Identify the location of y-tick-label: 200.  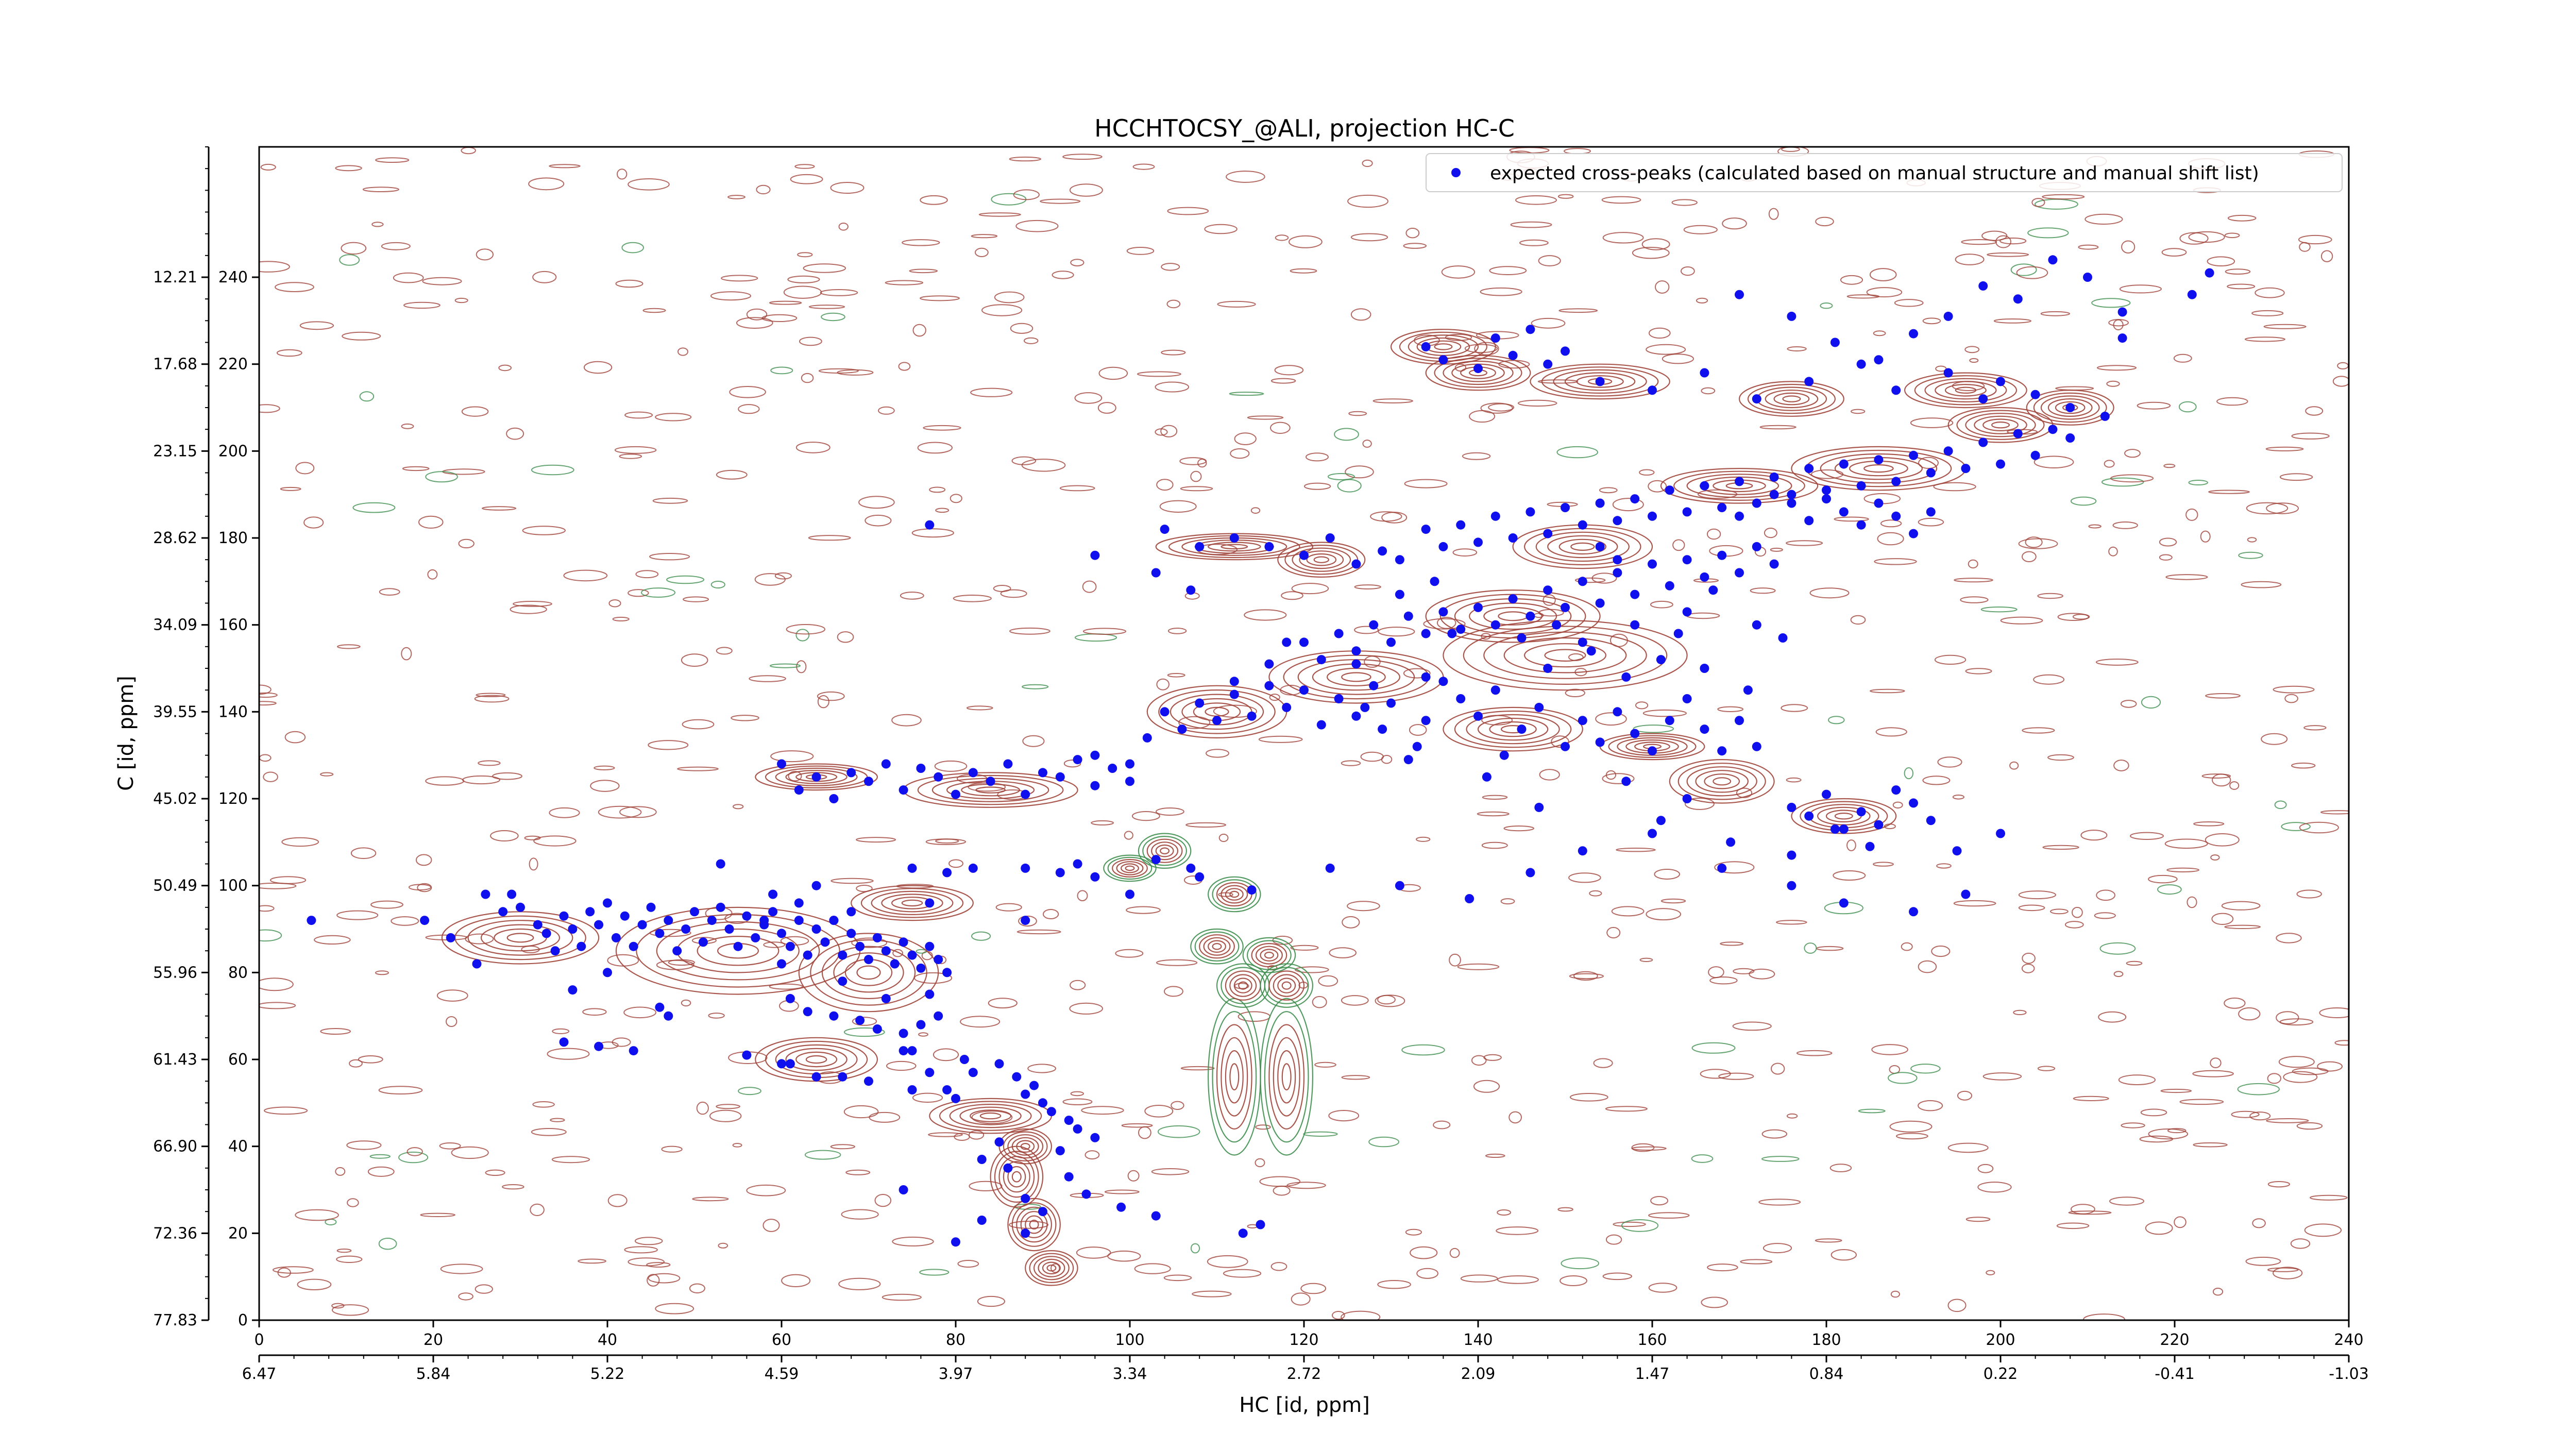
(233, 451).